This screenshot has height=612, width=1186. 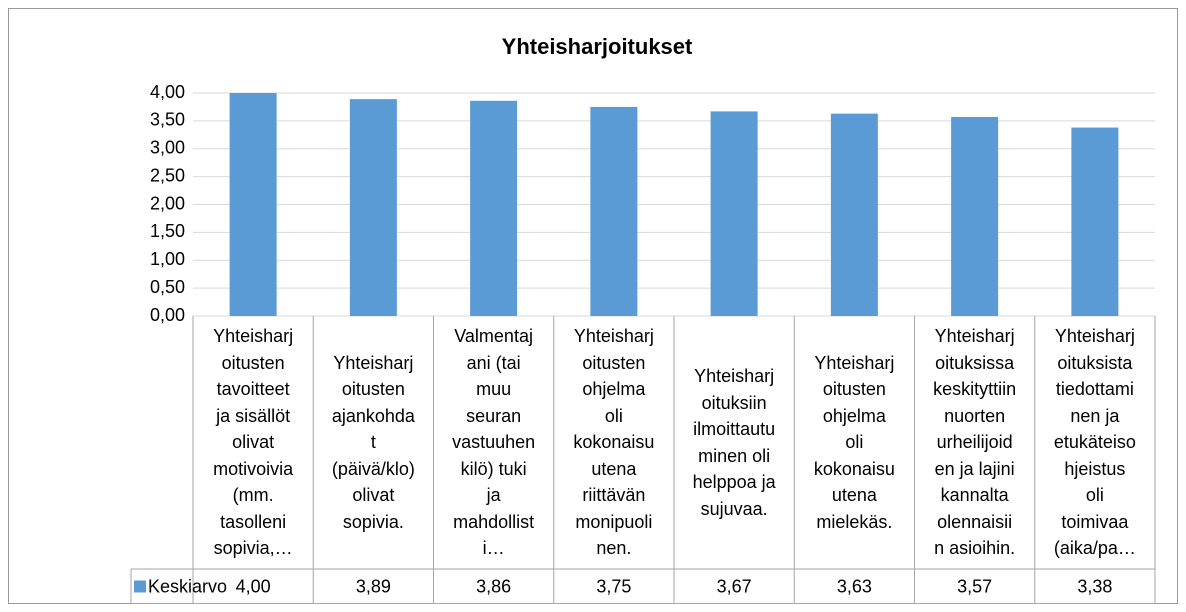 I want to click on y-tick-label: 1,50, so click(x=167, y=231).